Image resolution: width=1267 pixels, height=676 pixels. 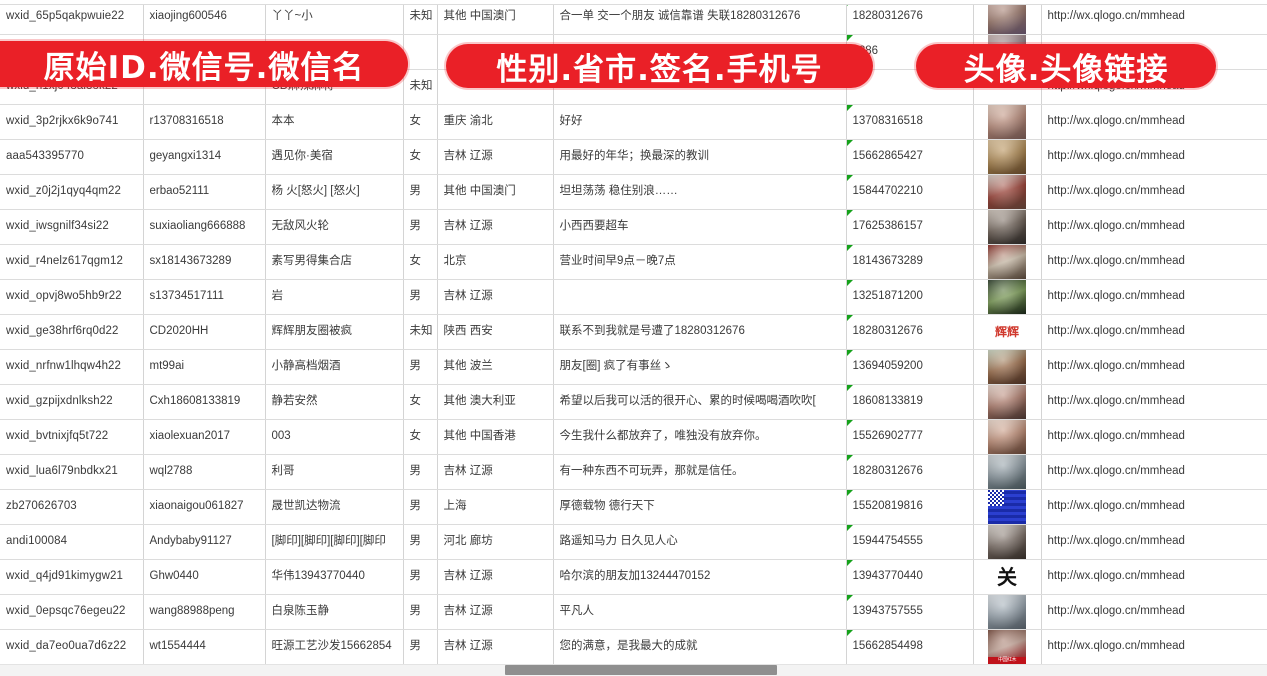 What do you see at coordinates (204, 227) in the screenshot?
I see `cell-wechat-id: suxiaoliang666888` at bounding box center [204, 227].